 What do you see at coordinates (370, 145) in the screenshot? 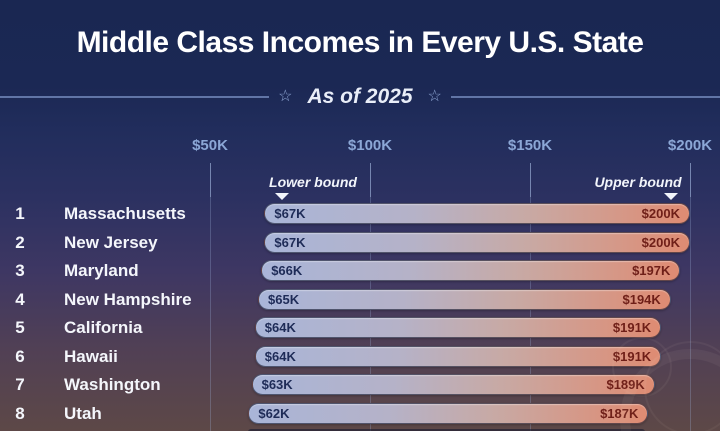
I see `axis-tick-label: $100K` at bounding box center [370, 145].